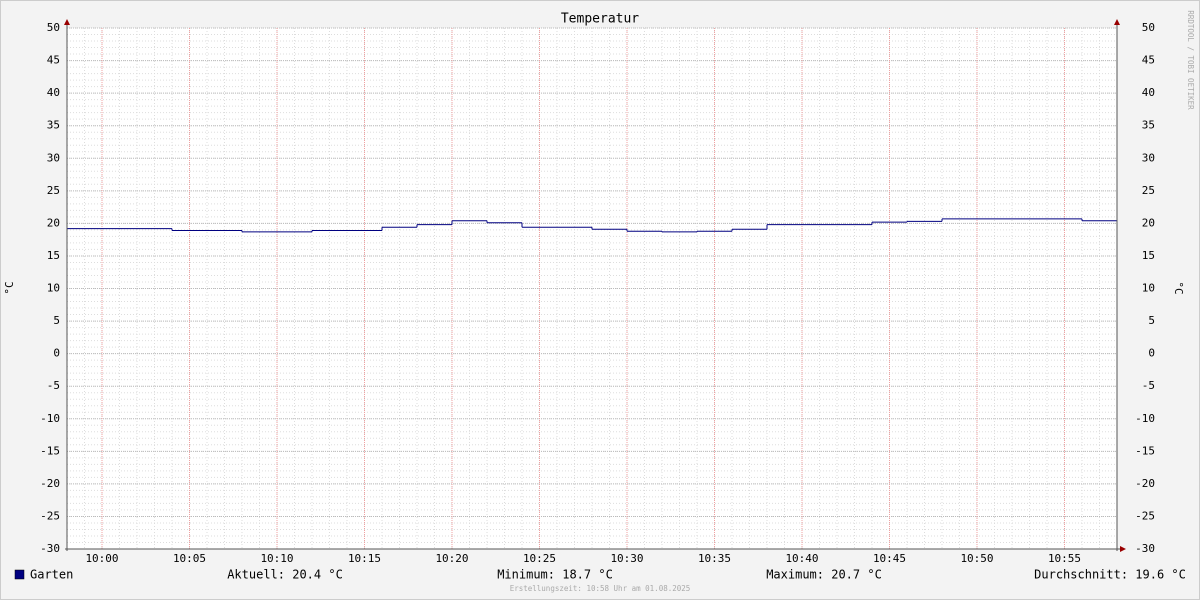  Describe the element at coordinates (101, 558) in the screenshot. I see `x-tick-label: 10:00` at that location.